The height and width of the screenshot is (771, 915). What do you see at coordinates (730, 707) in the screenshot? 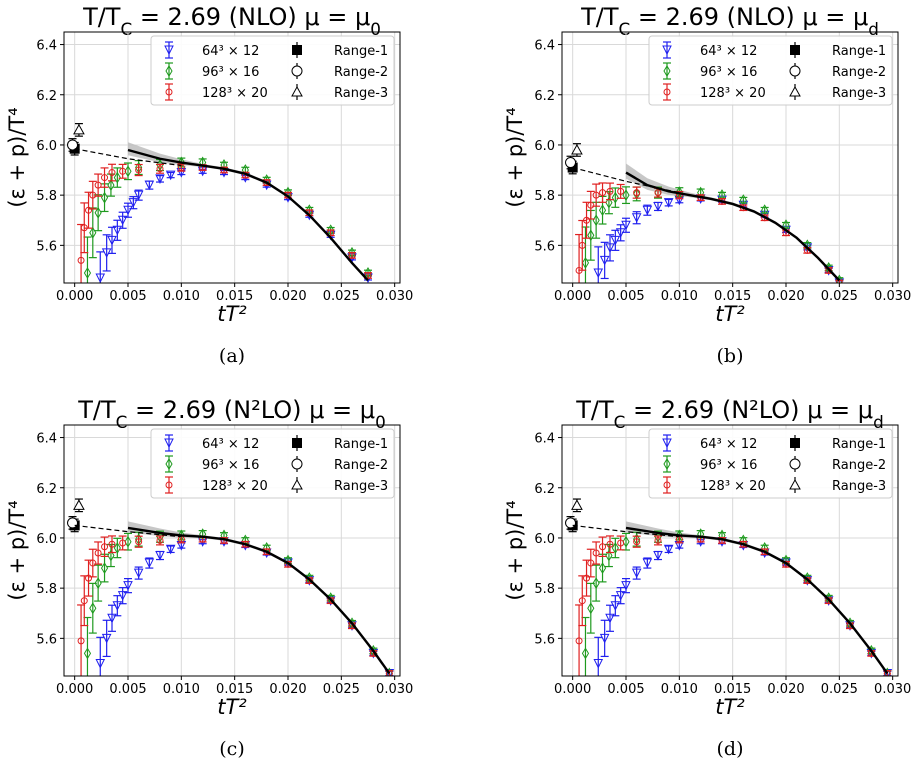
I see `x-axis-label: tT²` at bounding box center [730, 707].